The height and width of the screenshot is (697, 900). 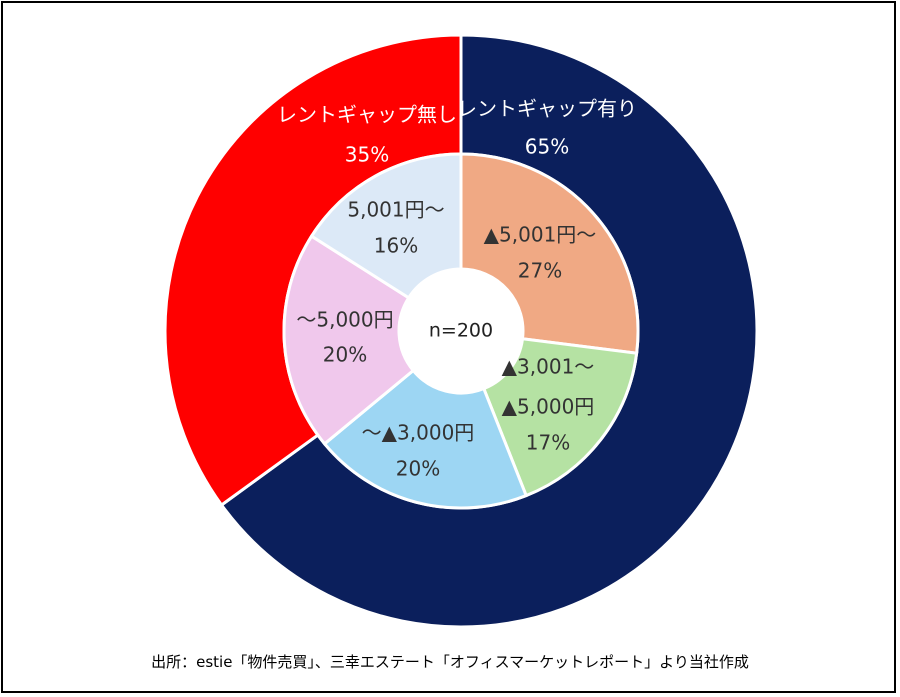 What do you see at coordinates (418, 433) in the screenshot?
I see `inner-slice-label: ～▲3,000円` at bounding box center [418, 433].